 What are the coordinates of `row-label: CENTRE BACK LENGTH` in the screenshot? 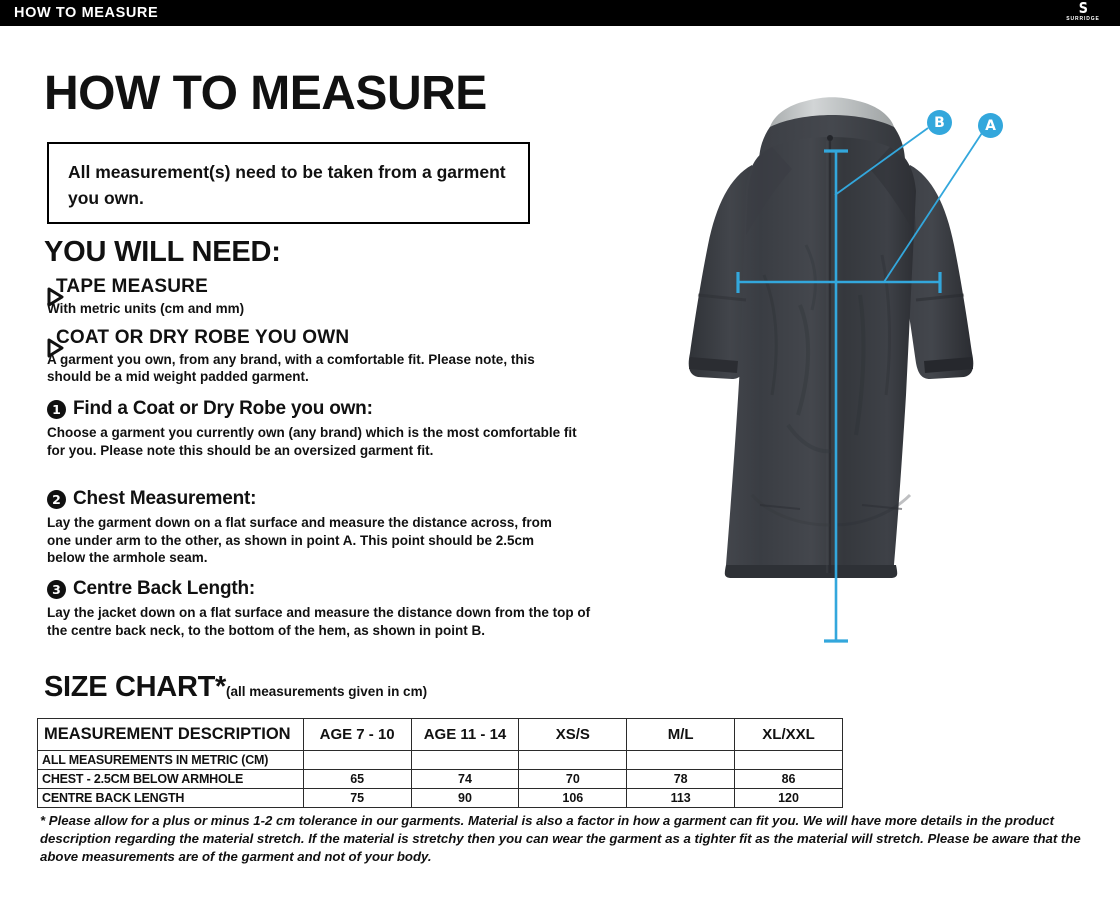 It's located at (170, 798).